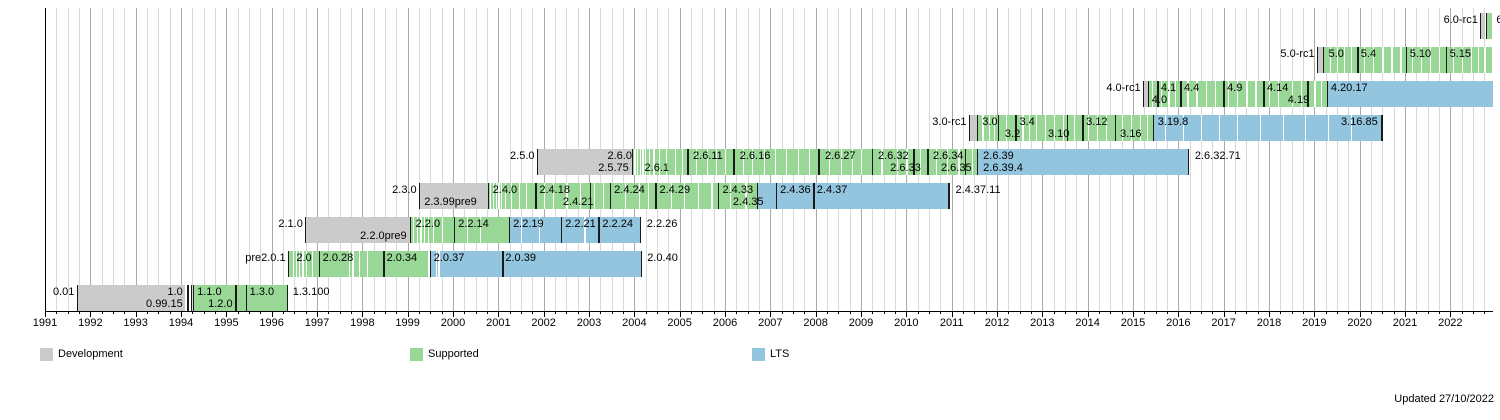 This screenshot has height=420, width=1500. I want to click on axis-year-label: 2018, so click(1269, 323).